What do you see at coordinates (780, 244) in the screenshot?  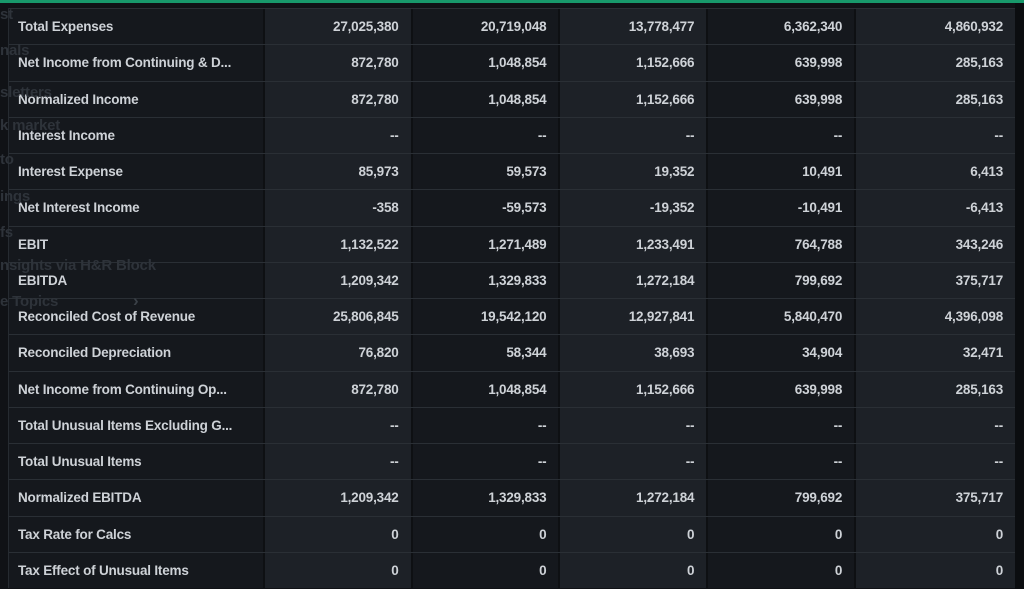 I see `value-cell: 764,788` at bounding box center [780, 244].